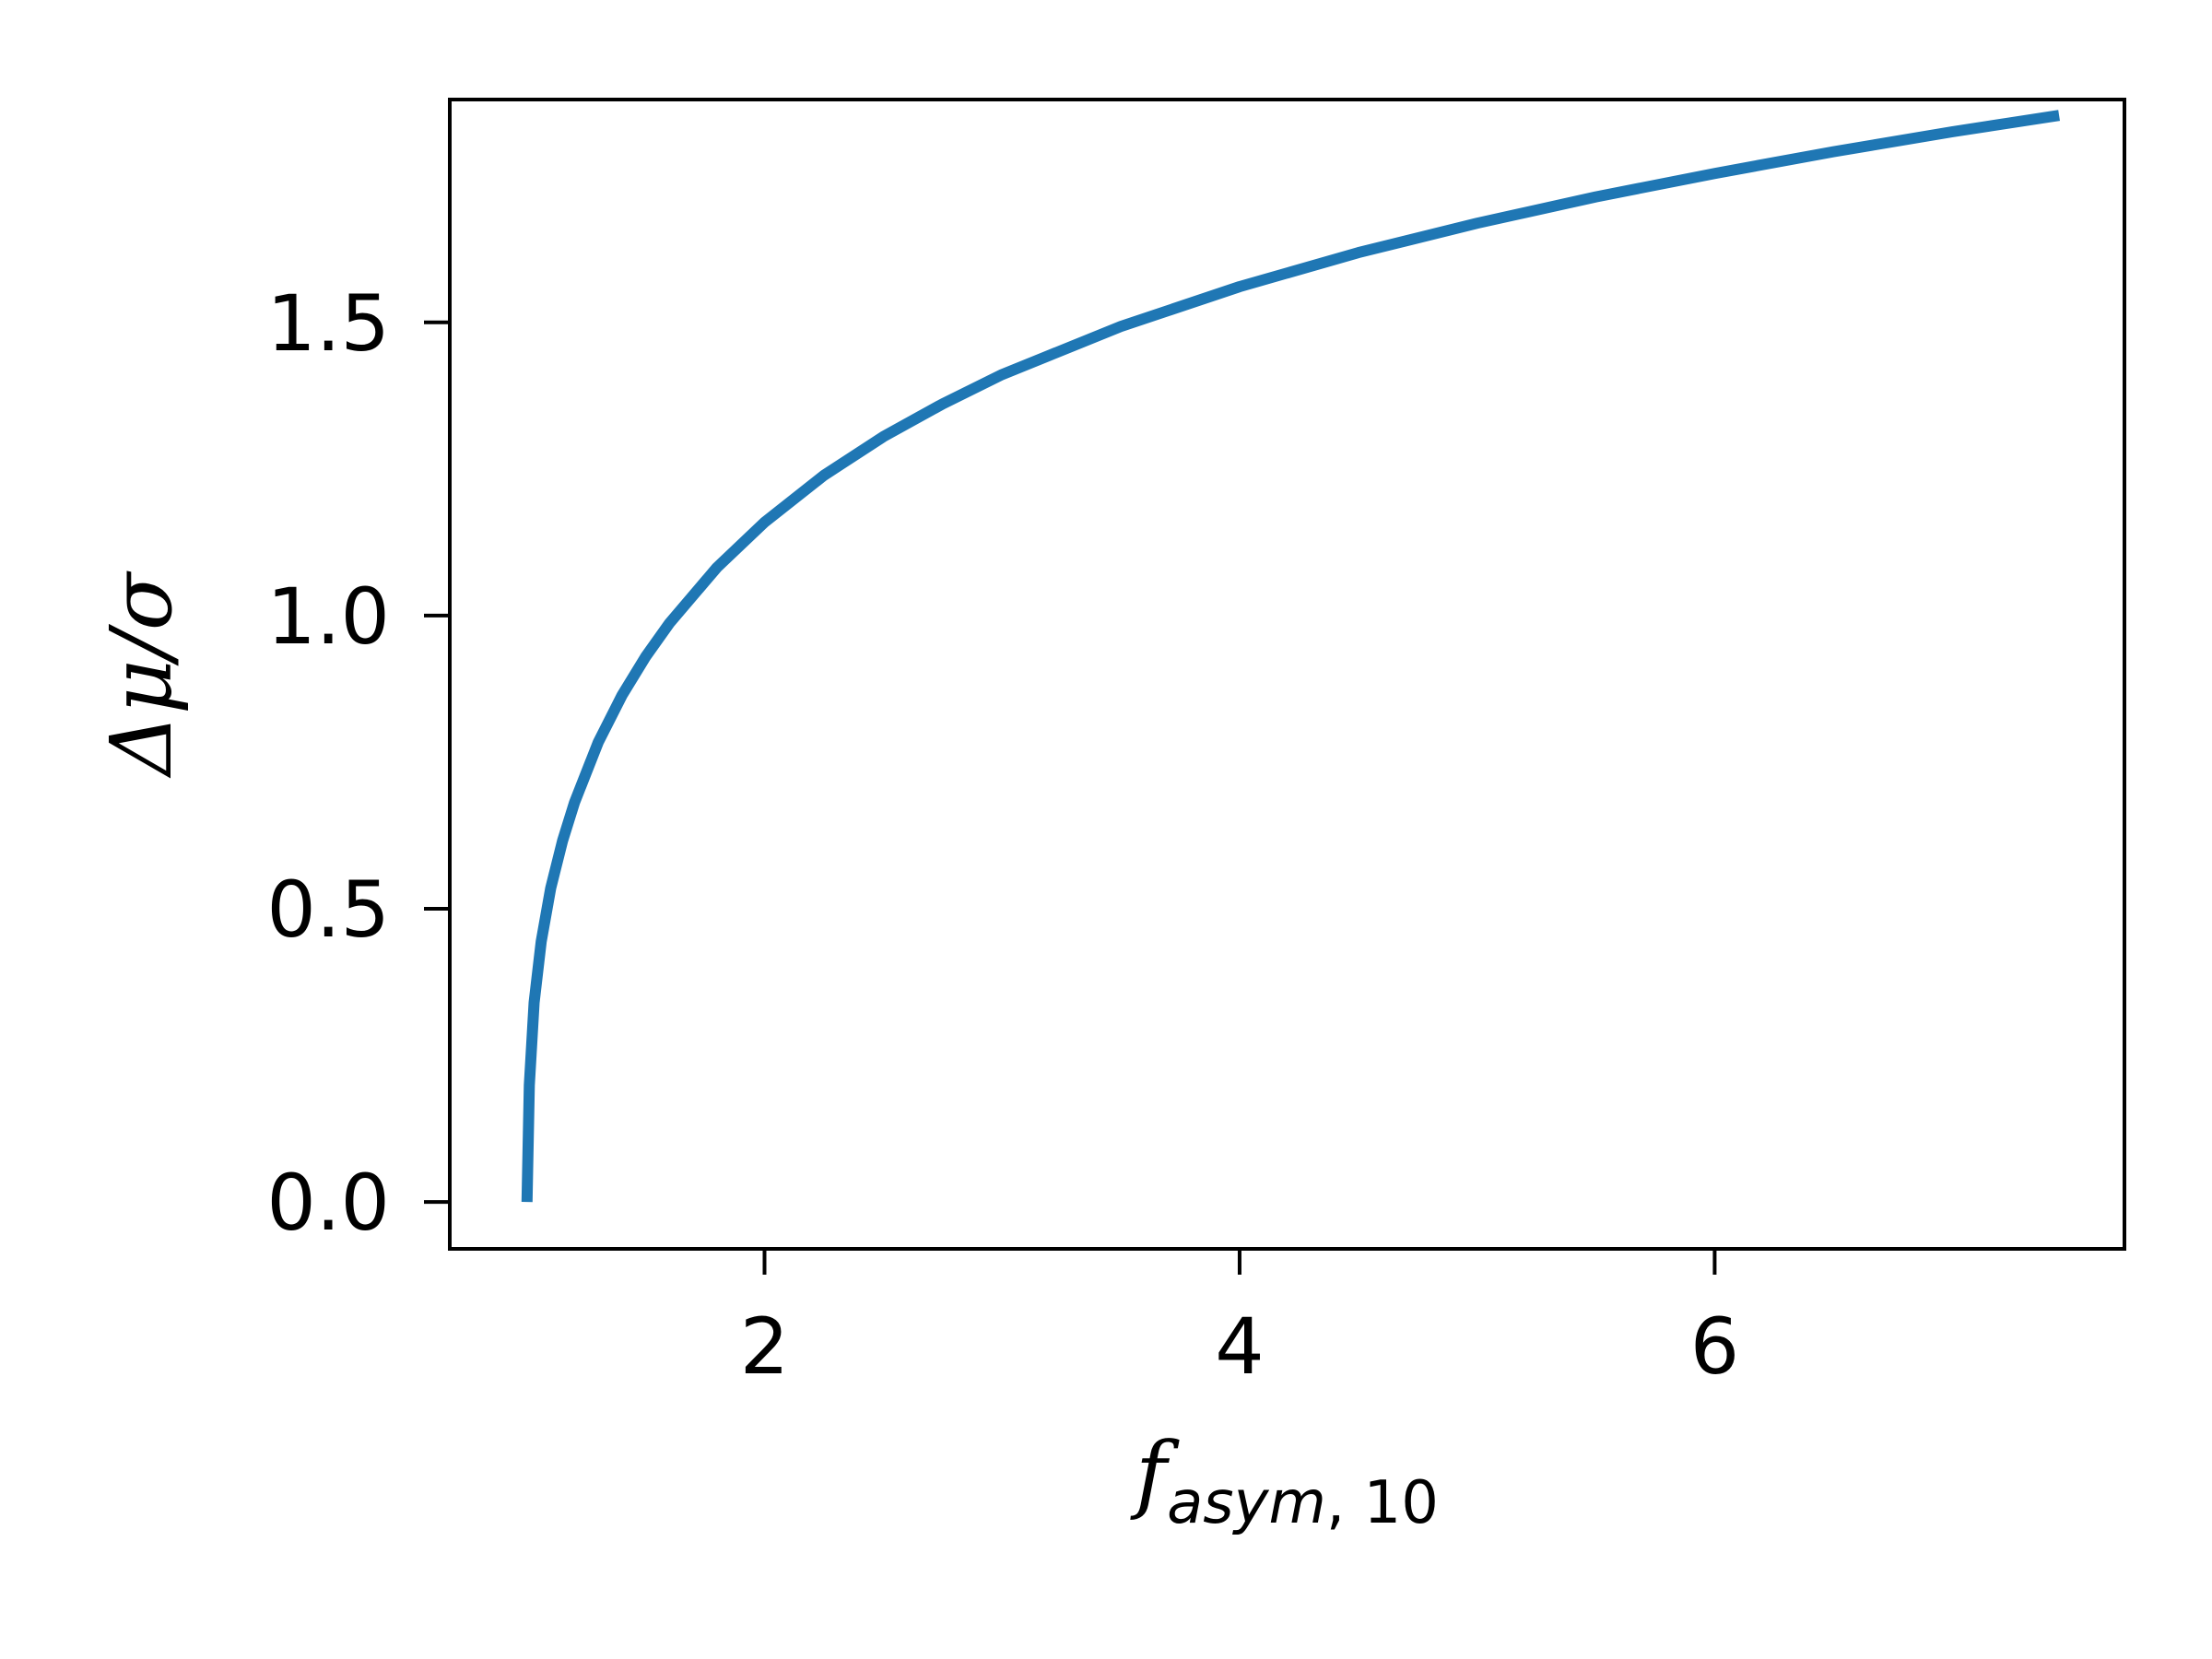 The image size is (2212, 1659). What do you see at coordinates (141, 674) in the screenshot?
I see `y-axis-label: Δμ/σ` at bounding box center [141, 674].